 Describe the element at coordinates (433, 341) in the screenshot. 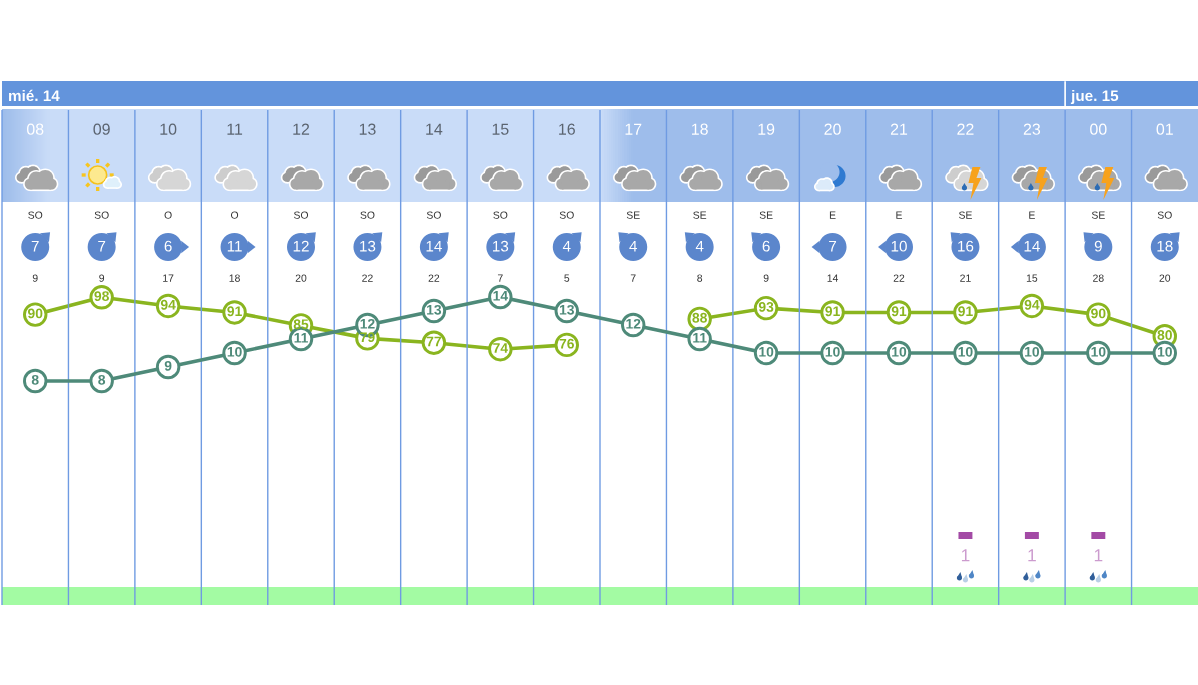

I see `data-label: 77` at that location.